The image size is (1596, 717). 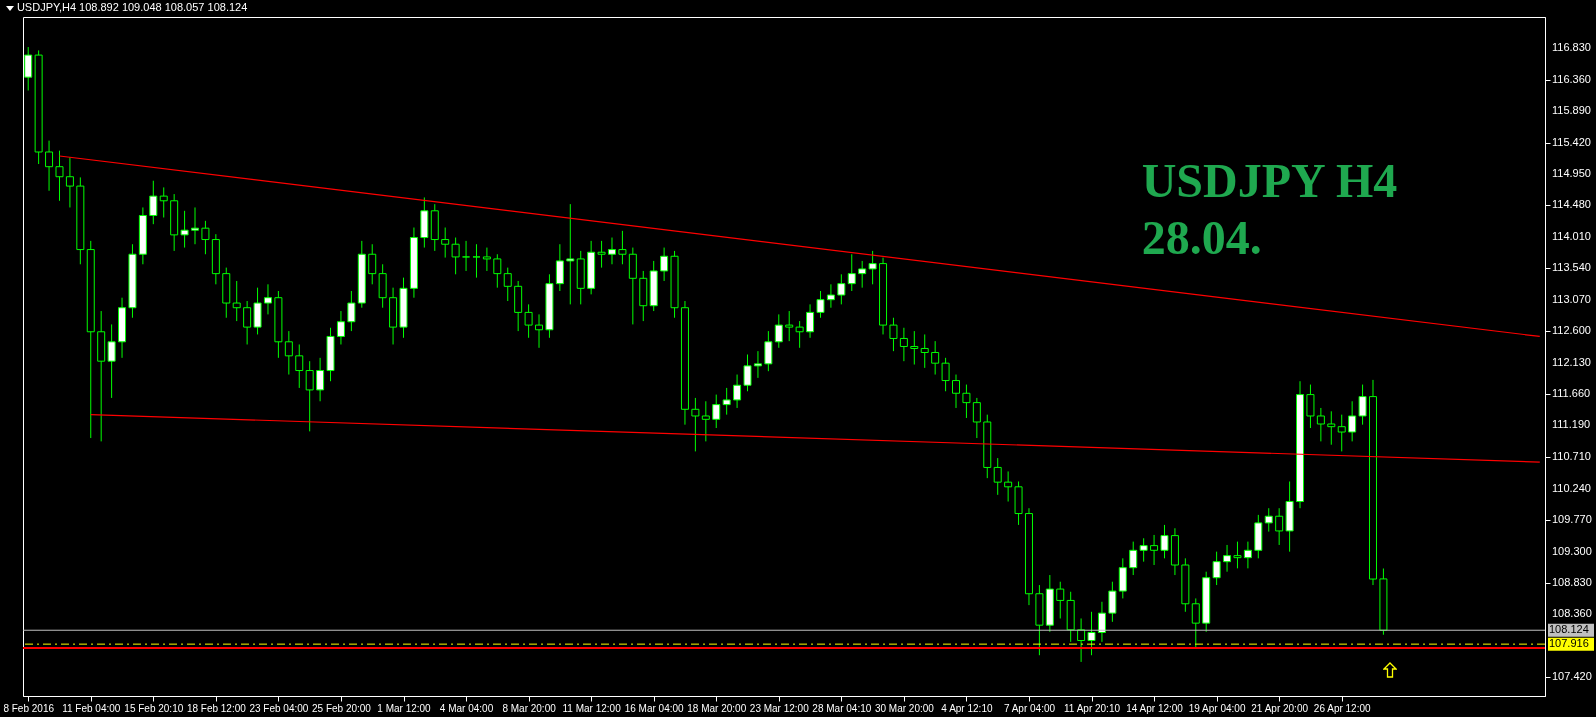 What do you see at coordinates (1571, 392) in the screenshot?
I see `y-tick-label: 111.660` at bounding box center [1571, 392].